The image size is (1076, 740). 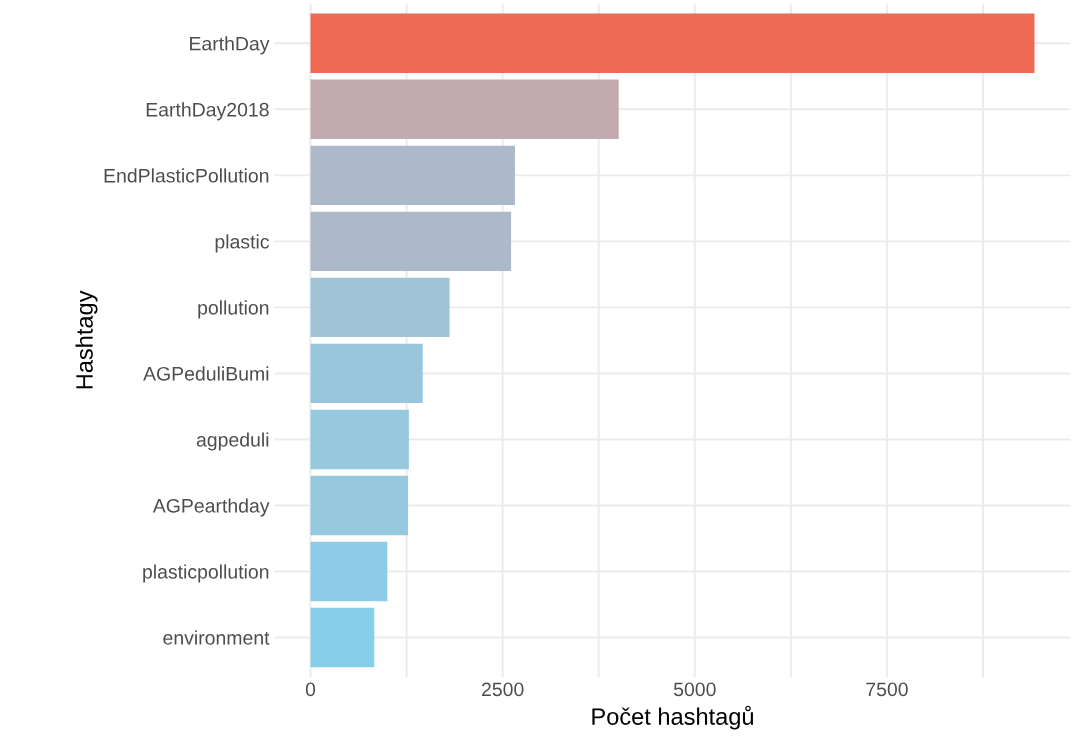 I want to click on y-tick-label: plasticpollution, so click(x=206, y=573).